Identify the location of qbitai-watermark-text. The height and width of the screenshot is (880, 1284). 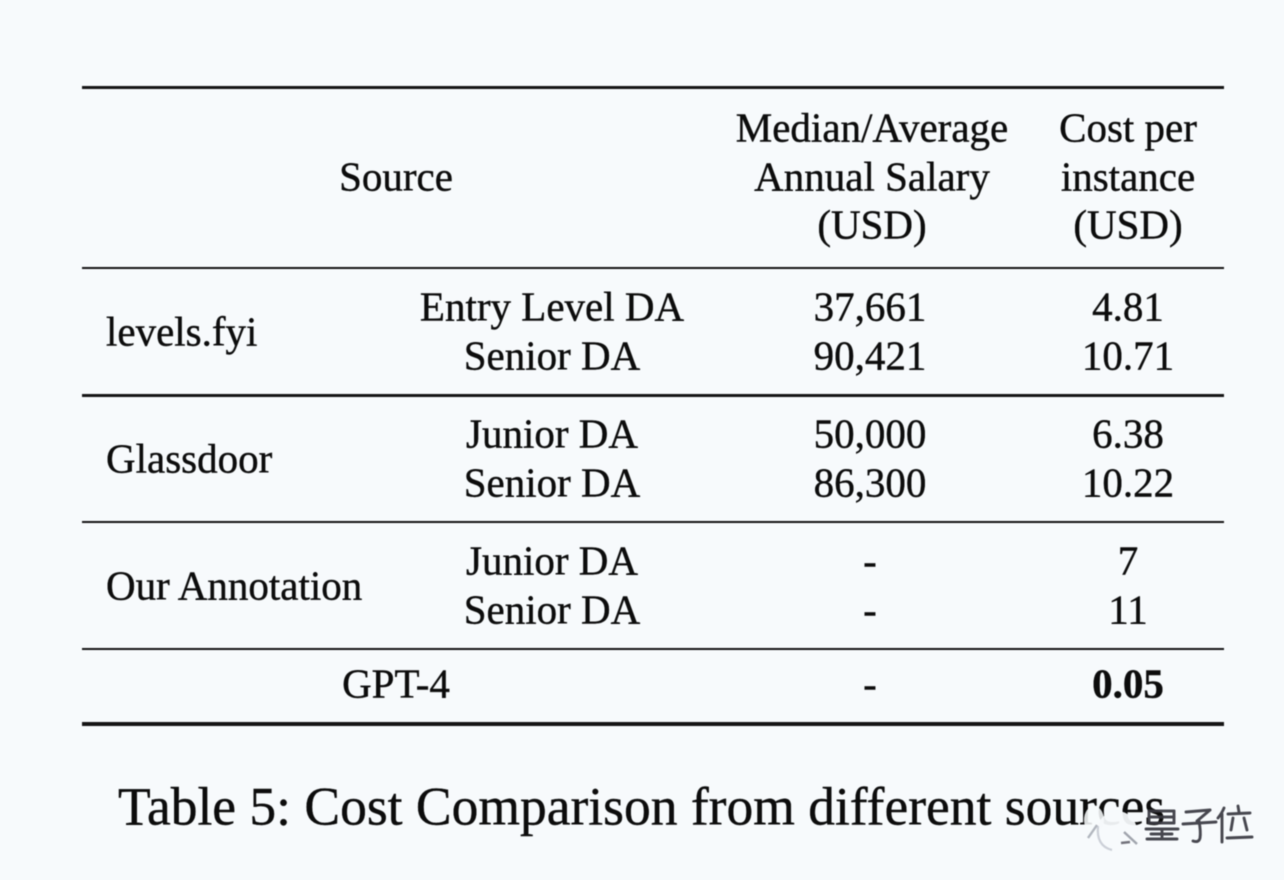
(1199, 824).